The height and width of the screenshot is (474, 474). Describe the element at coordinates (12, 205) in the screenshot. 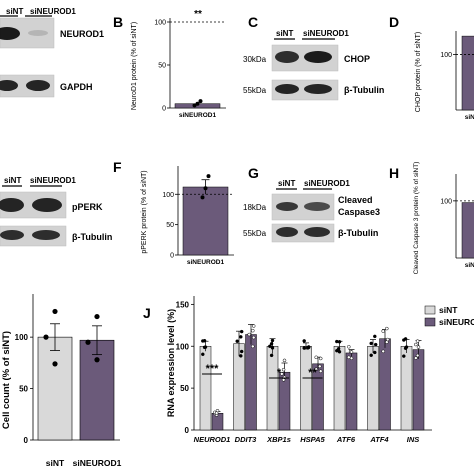

I see `band-pperk-sint` at that location.